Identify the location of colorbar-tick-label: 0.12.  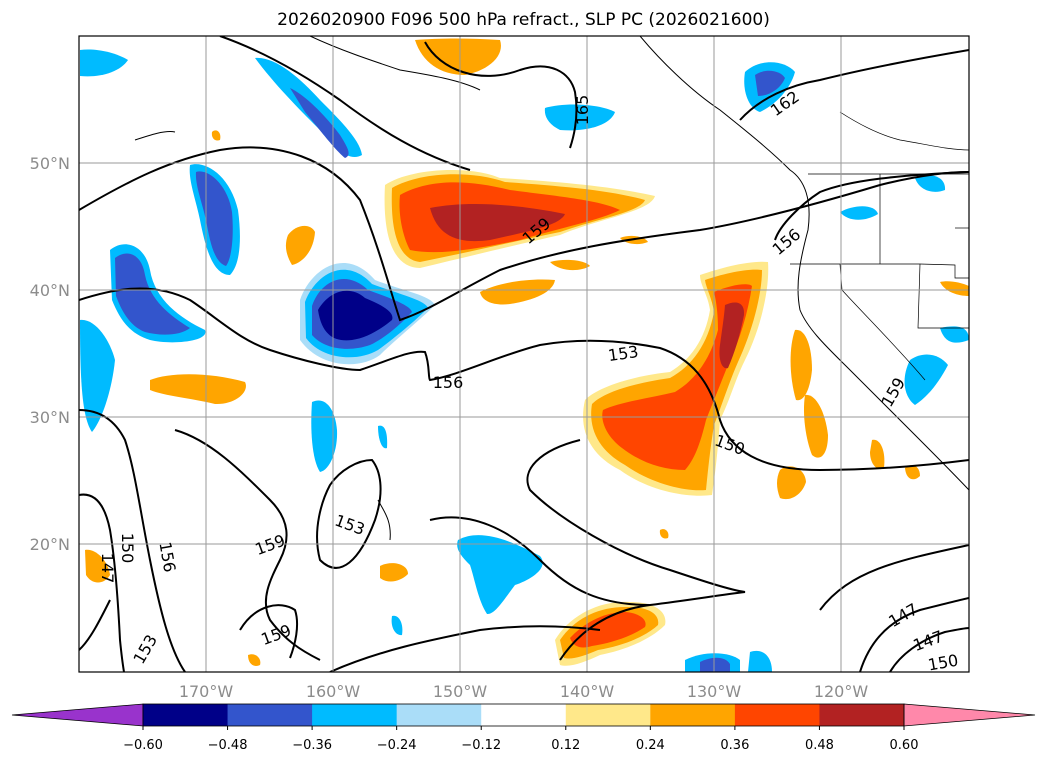
(565, 745).